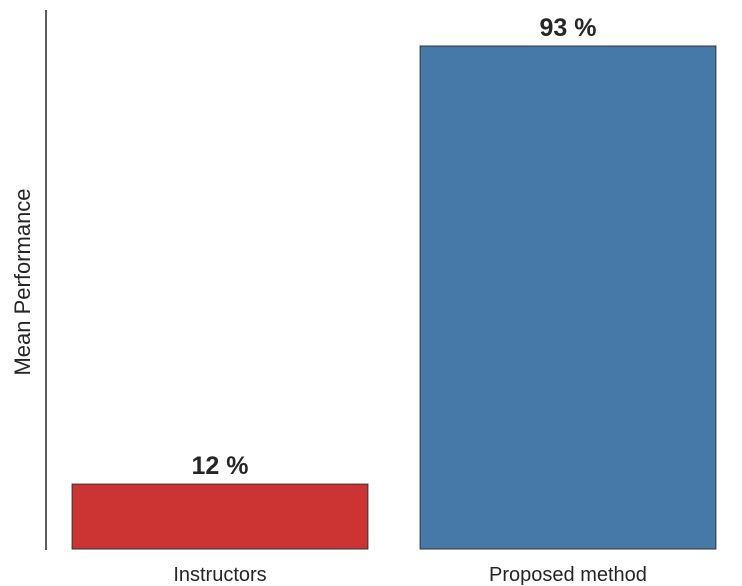 The width and height of the screenshot is (742, 586). What do you see at coordinates (220, 466) in the screenshot?
I see `bar-value-label-instructors: 12 %` at bounding box center [220, 466].